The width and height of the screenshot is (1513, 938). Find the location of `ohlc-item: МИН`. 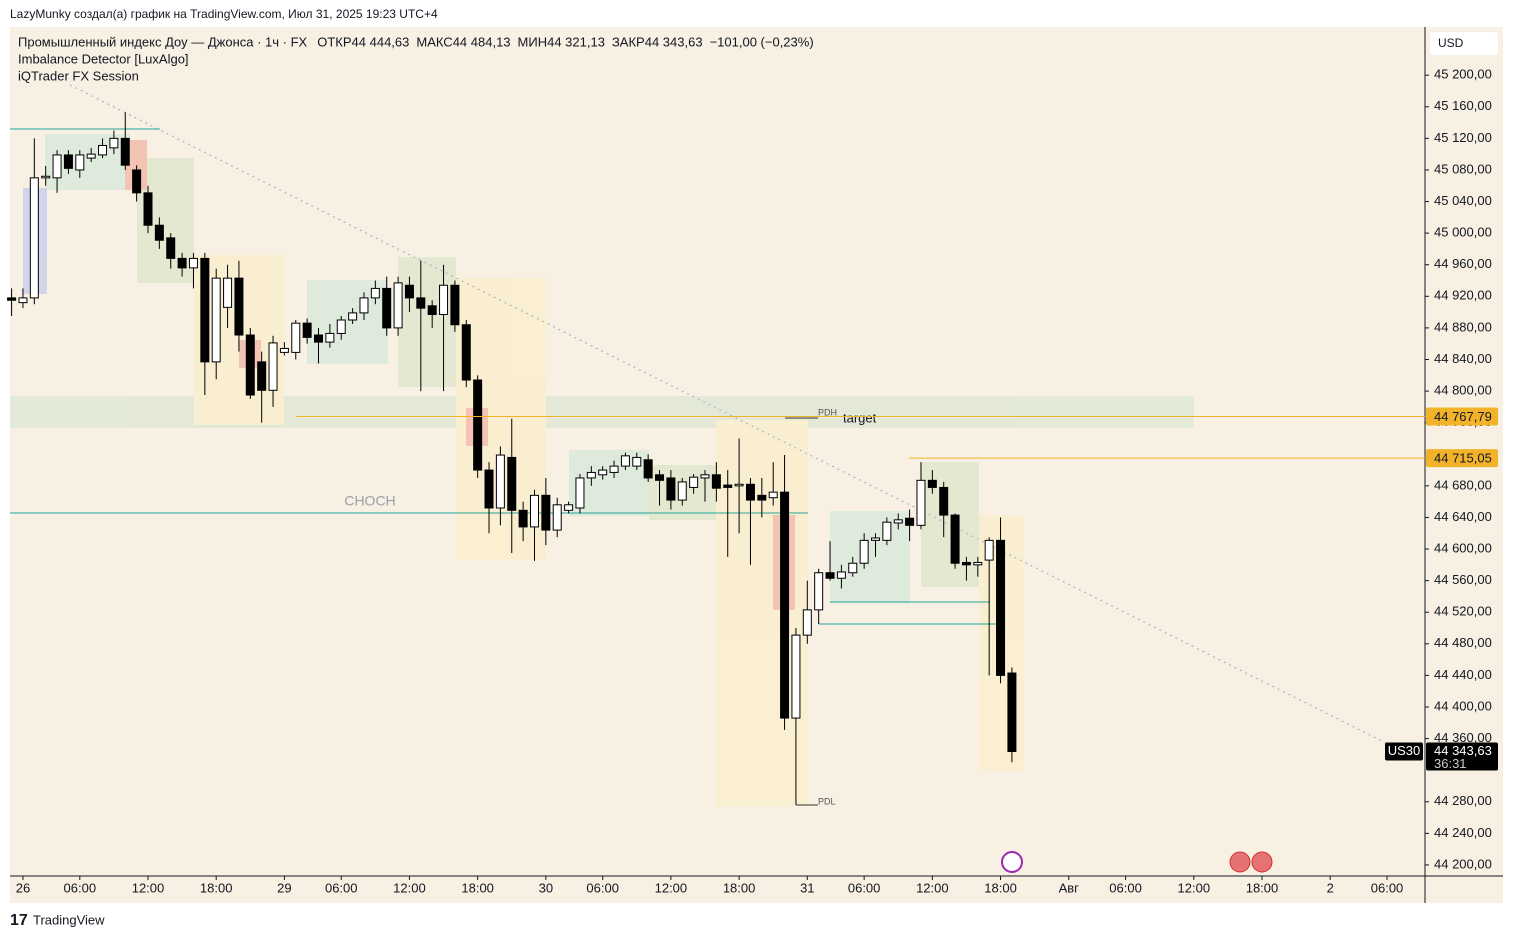

ohlc-item: МИН is located at coordinates (533, 41).